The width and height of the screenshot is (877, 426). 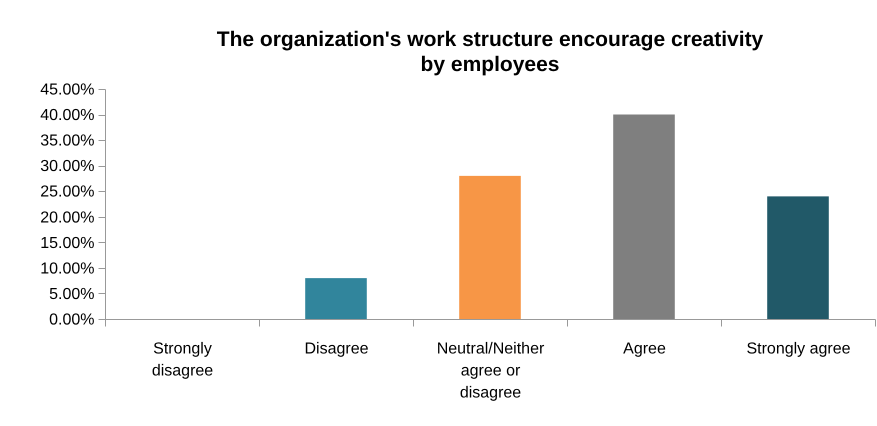 What do you see at coordinates (67, 167) in the screenshot?
I see `y-tick-label: 30.00%` at bounding box center [67, 167].